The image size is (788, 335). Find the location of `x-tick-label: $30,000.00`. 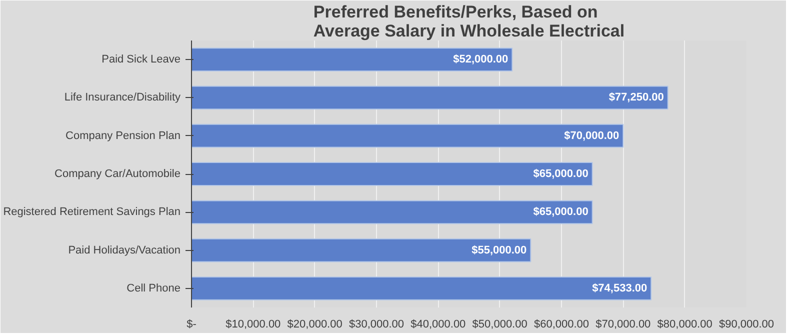

x-tick-label: $30,000.00 is located at coordinates (376, 324).